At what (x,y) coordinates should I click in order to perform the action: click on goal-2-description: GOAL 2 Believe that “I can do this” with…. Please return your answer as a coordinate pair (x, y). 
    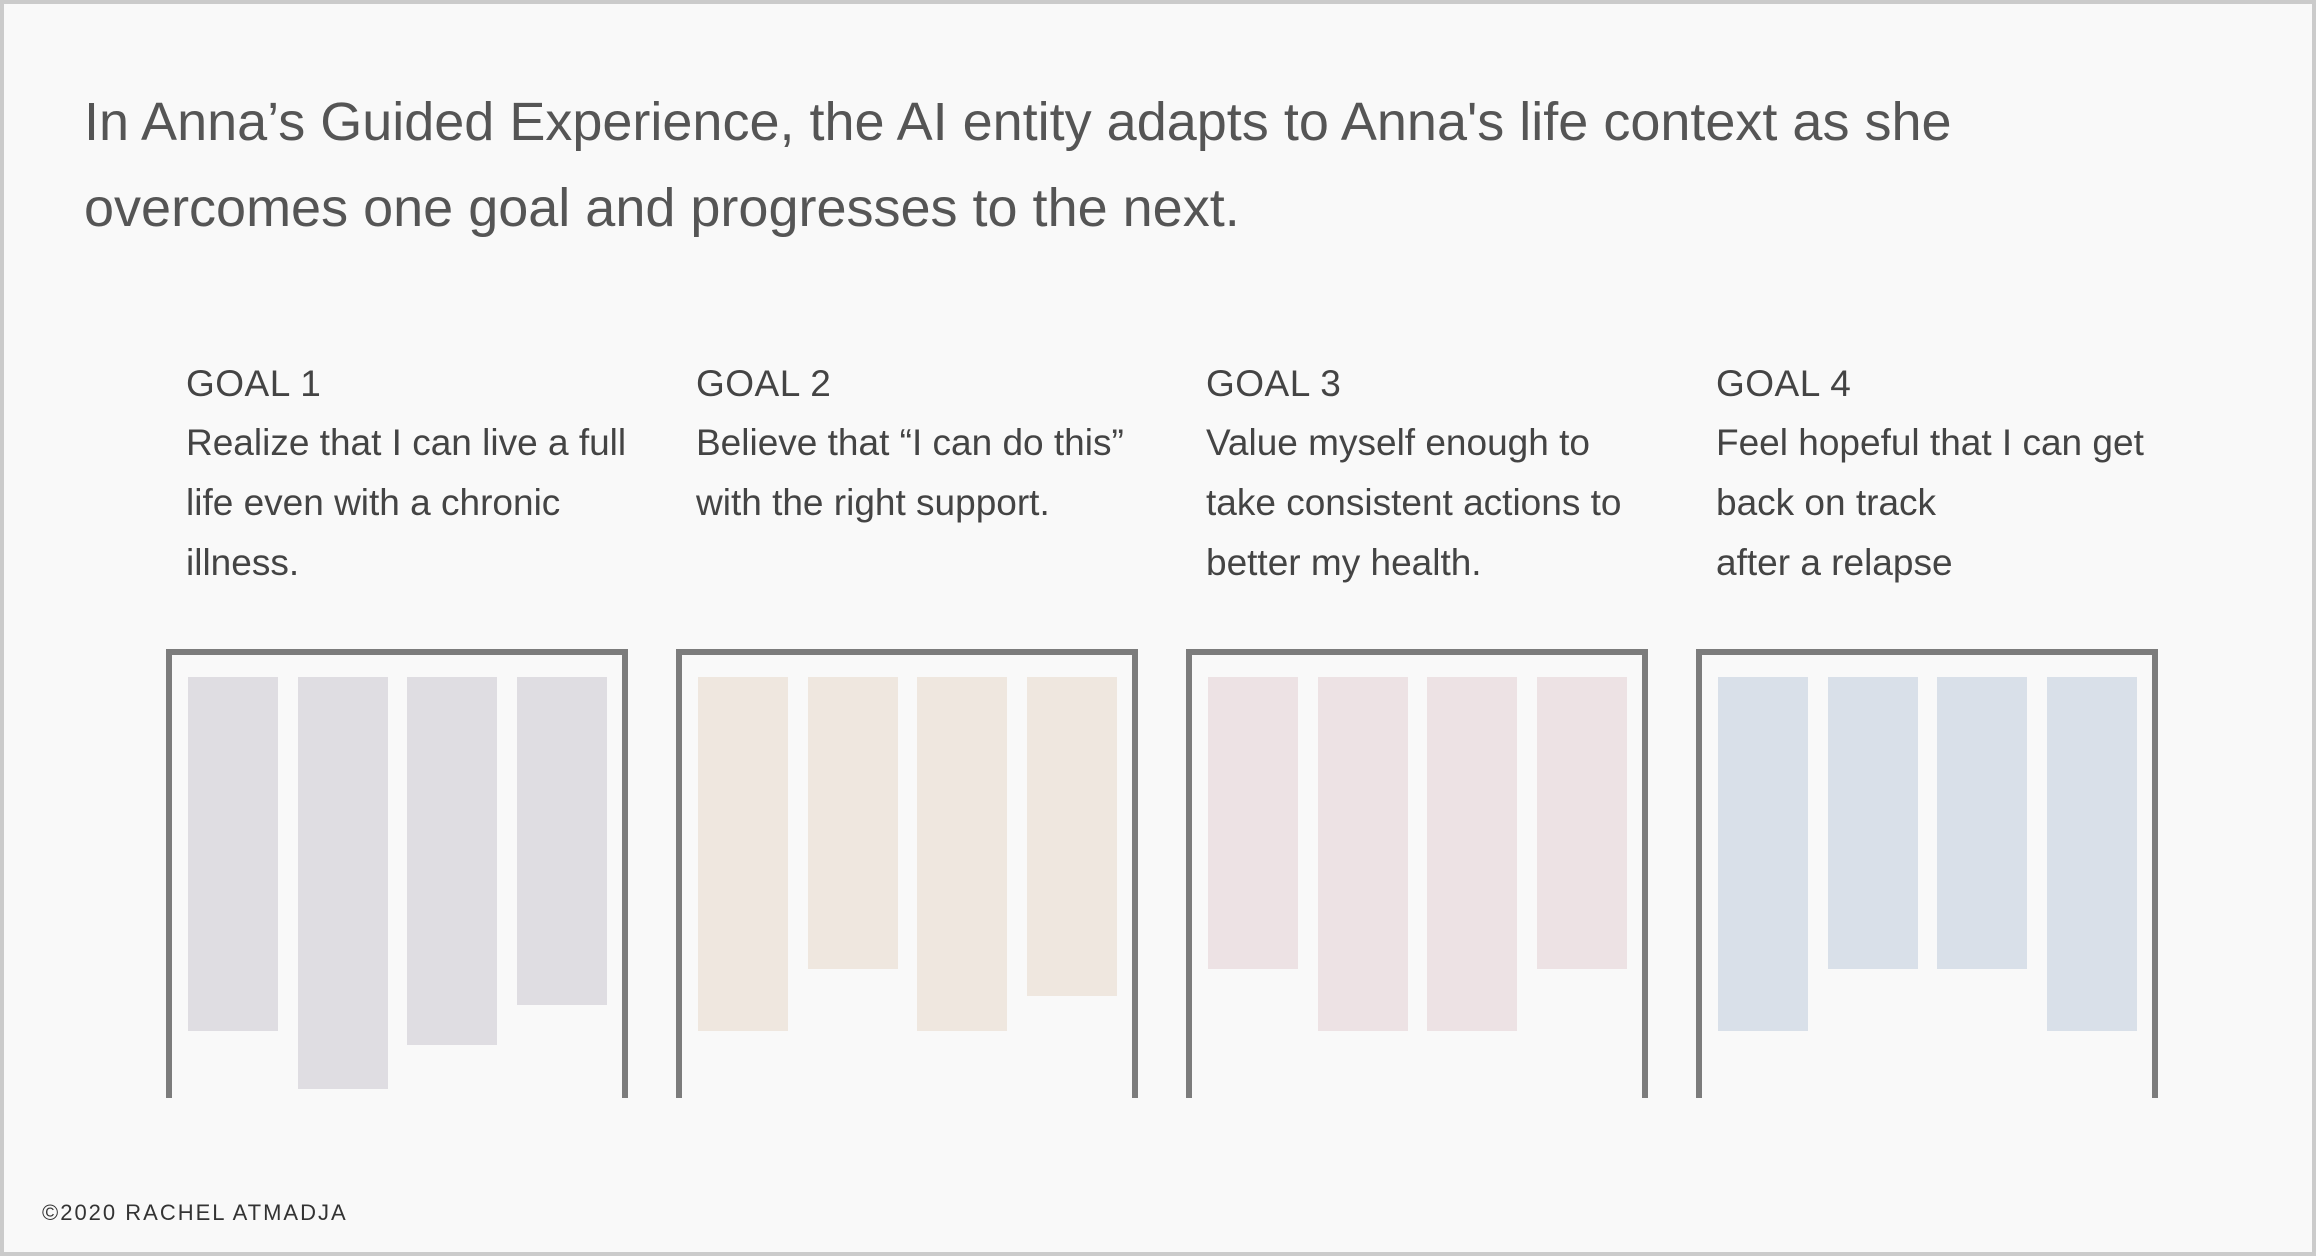
    Looking at the image, I should click on (931, 446).